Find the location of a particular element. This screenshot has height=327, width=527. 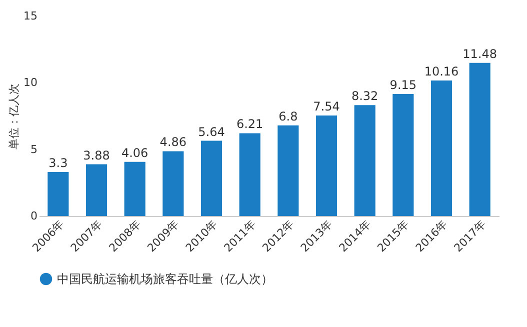

data-label: 4.86 is located at coordinates (173, 142).